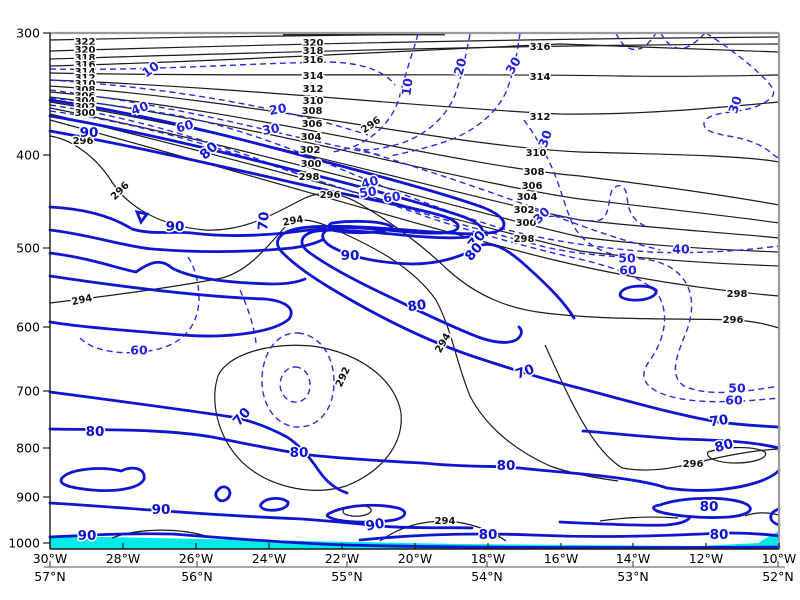 Image resolution: width=800 pixels, height=600 pixels. What do you see at coordinates (415, 558) in the screenshot?
I see `longitude-tick-label-20°W: 20°W` at bounding box center [415, 558].